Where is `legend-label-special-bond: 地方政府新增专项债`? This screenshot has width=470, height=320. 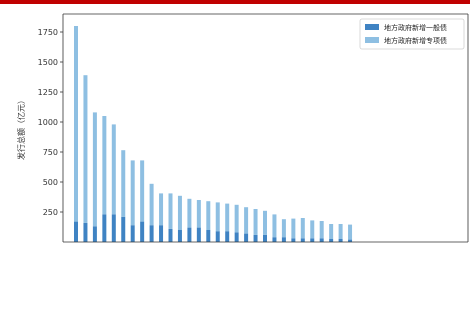 legend-label-special-bond: 地方政府新增专项债 is located at coordinates (415, 40).